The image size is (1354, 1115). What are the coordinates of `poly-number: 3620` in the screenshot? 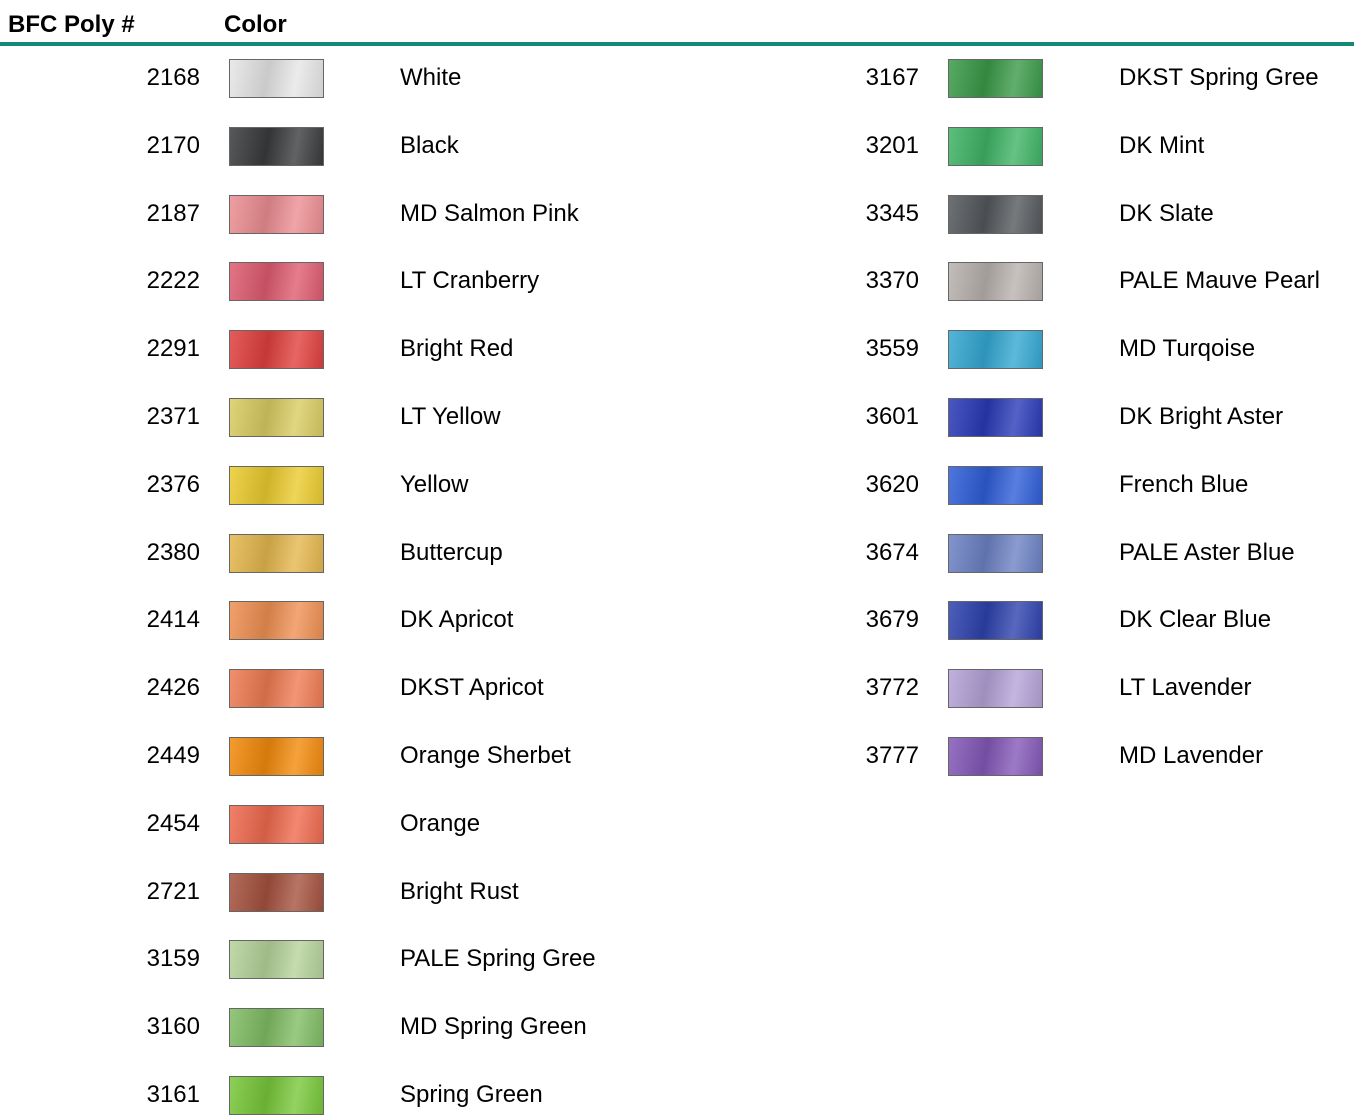 It's located at (892, 484).